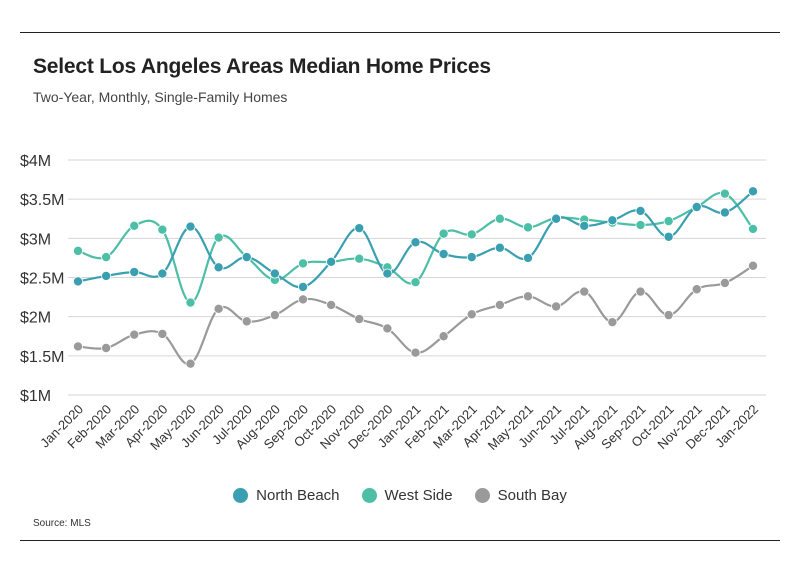  Describe the element at coordinates (62, 523) in the screenshot. I see `source-note: Source: MLS` at that location.